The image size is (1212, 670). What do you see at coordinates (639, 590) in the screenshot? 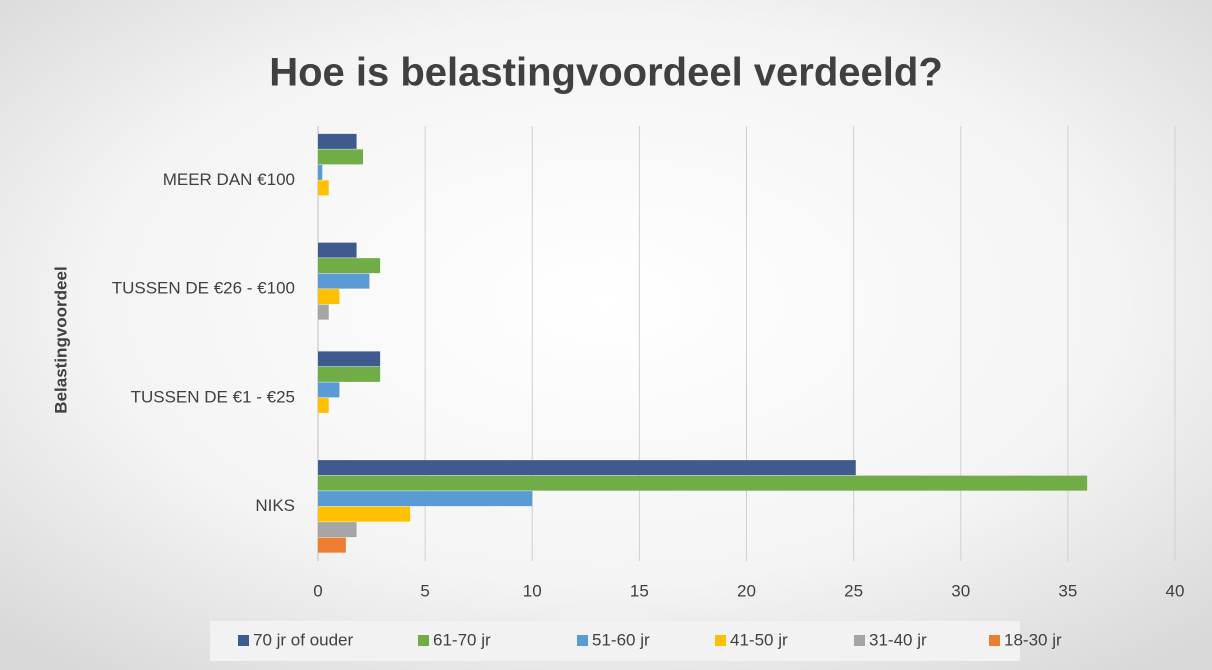
I see `x-tick-label: 15` at bounding box center [639, 590].